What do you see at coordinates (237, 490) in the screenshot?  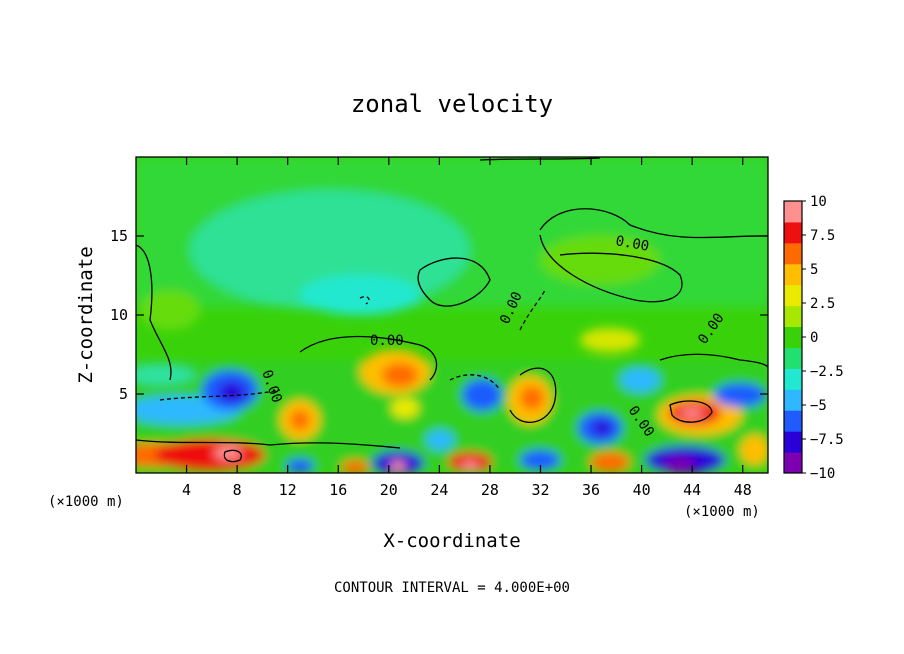 I see `x-tick-label: 8` at bounding box center [237, 490].